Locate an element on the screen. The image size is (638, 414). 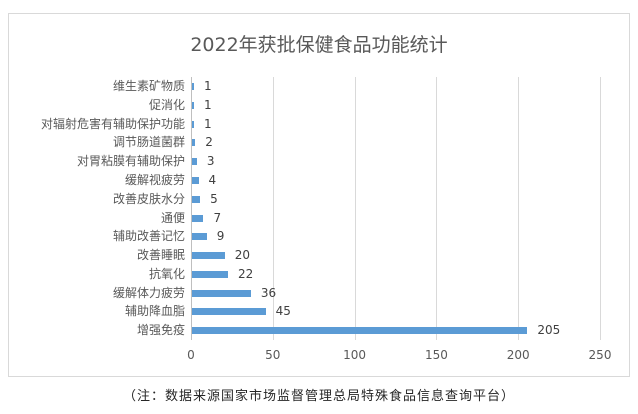
bar-row: 5 is located at coordinates (395, 199).